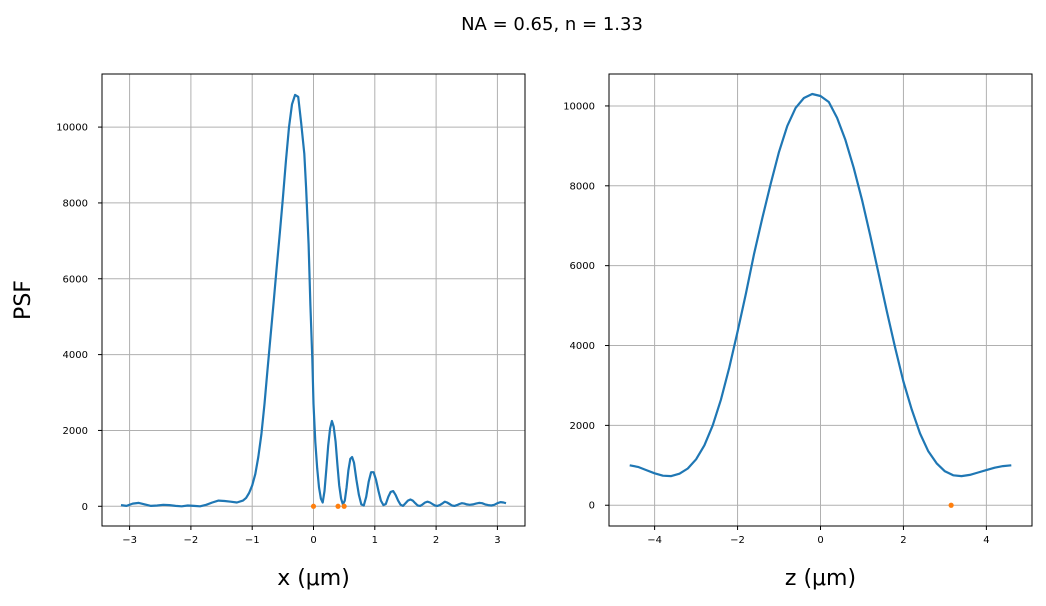  What do you see at coordinates (582, 186) in the screenshot?
I see `right-y-tick-label: 8000` at bounding box center [582, 186].